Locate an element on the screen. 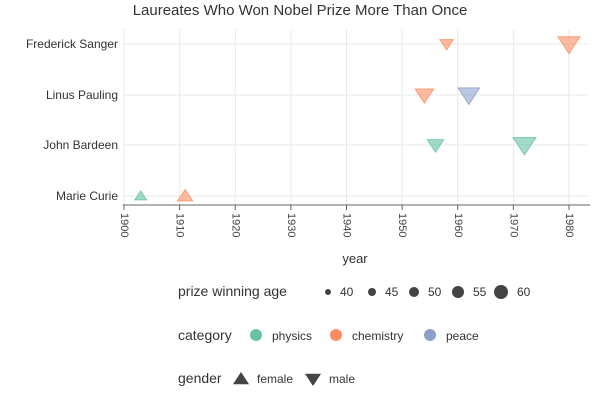 This screenshot has width=600, height=400. legend-color-label: peace is located at coordinates (462, 336).